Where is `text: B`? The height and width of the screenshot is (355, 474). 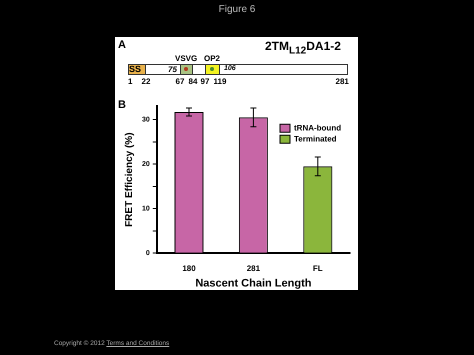 text: B is located at coordinates (122, 105).